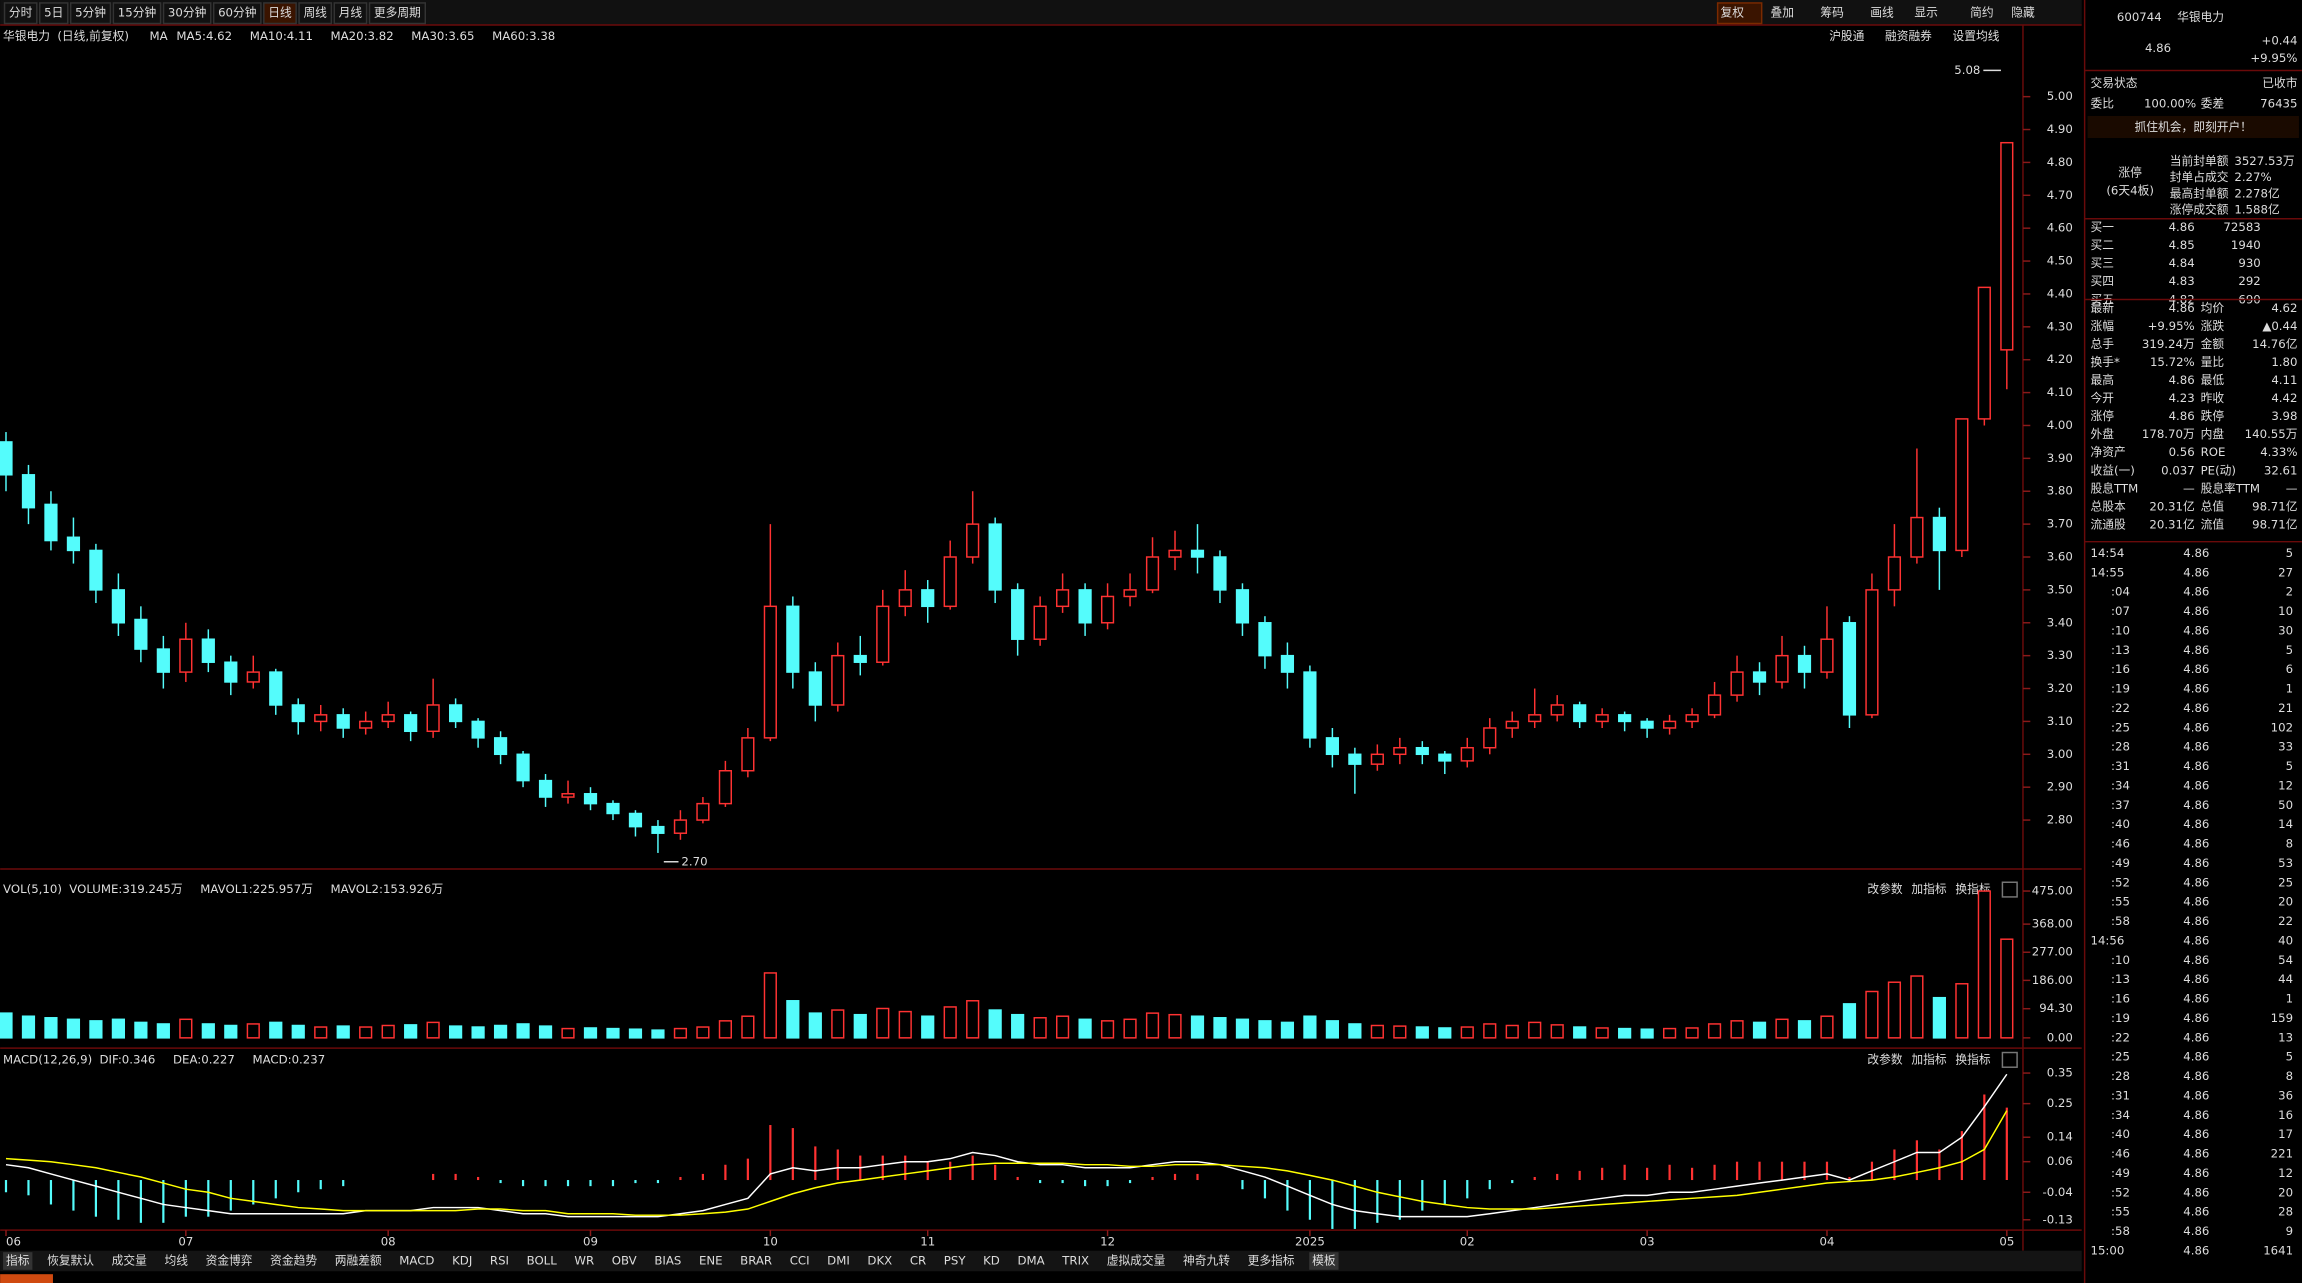 Image resolution: width=2302 pixels, height=1283 pixels. What do you see at coordinates (280, 13) in the screenshot?
I see `period-tab: 日线` at bounding box center [280, 13].